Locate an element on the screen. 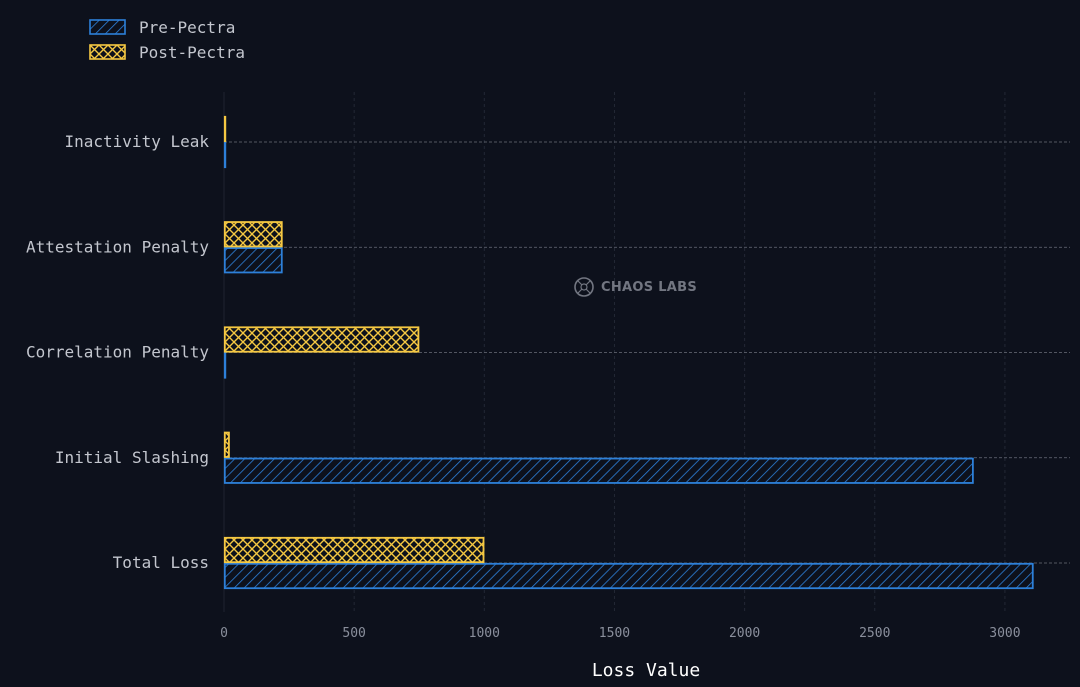  y-category-label: Correlation Penalty is located at coordinates (117, 352).